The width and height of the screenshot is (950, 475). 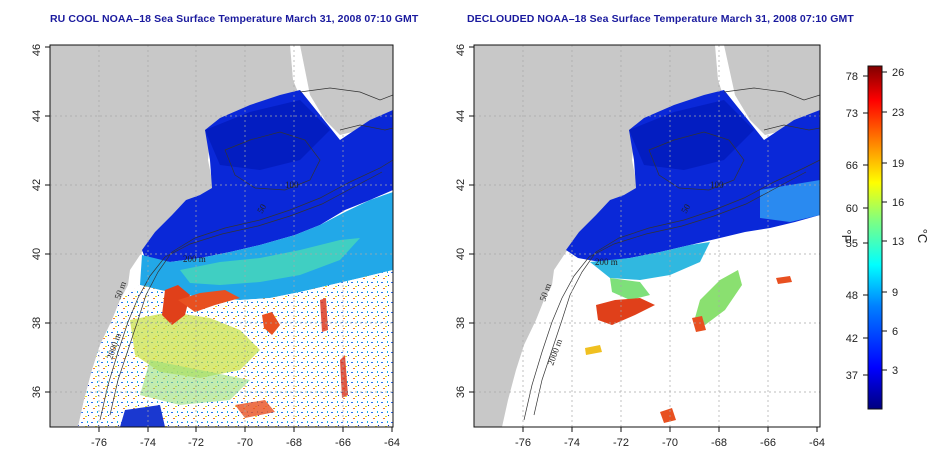 What do you see at coordinates (650, 261) in the screenshot?
I see `sst-mid-water` at bounding box center [650, 261].